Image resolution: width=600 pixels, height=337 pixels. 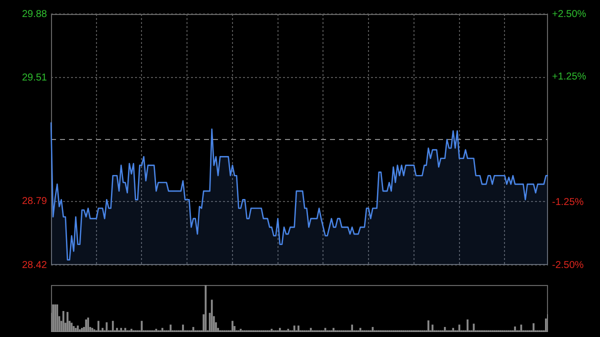 I want to click on y-tick-label: 28.42, so click(x=35, y=265).